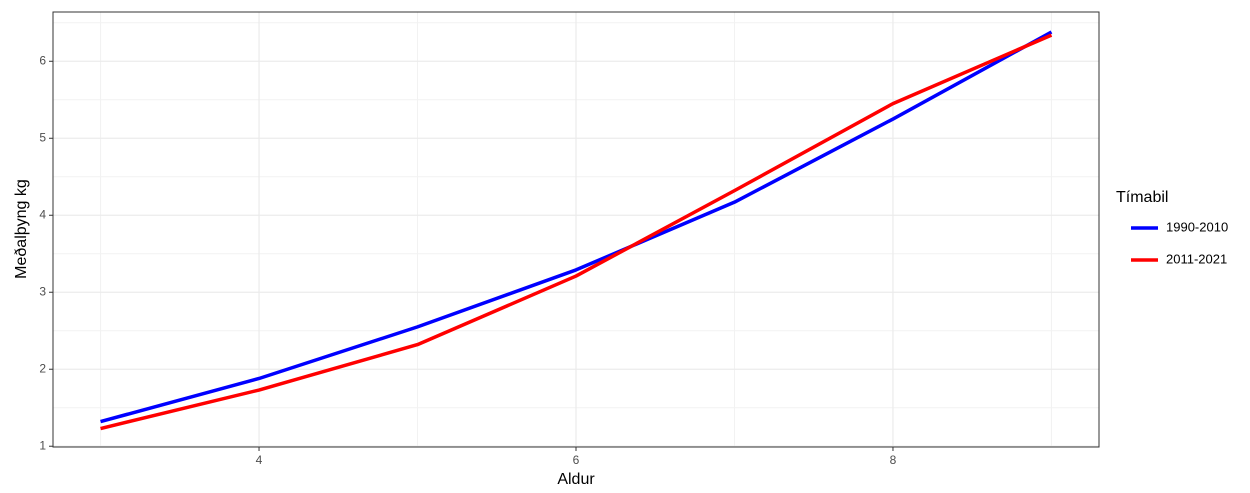 Image resolution: width=1250 pixels, height=493 pixels. Describe the element at coordinates (576, 460) in the screenshot. I see `x-tick-label: 6` at that location.